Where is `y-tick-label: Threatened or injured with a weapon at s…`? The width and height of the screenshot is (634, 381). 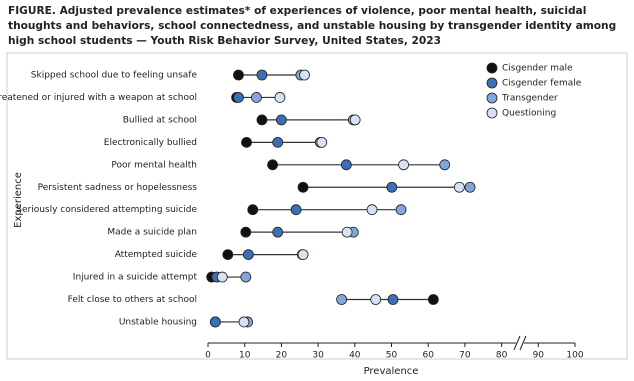
y-tick-label: Threatened or injured with a weapon at s… is located at coordinates (98, 98).